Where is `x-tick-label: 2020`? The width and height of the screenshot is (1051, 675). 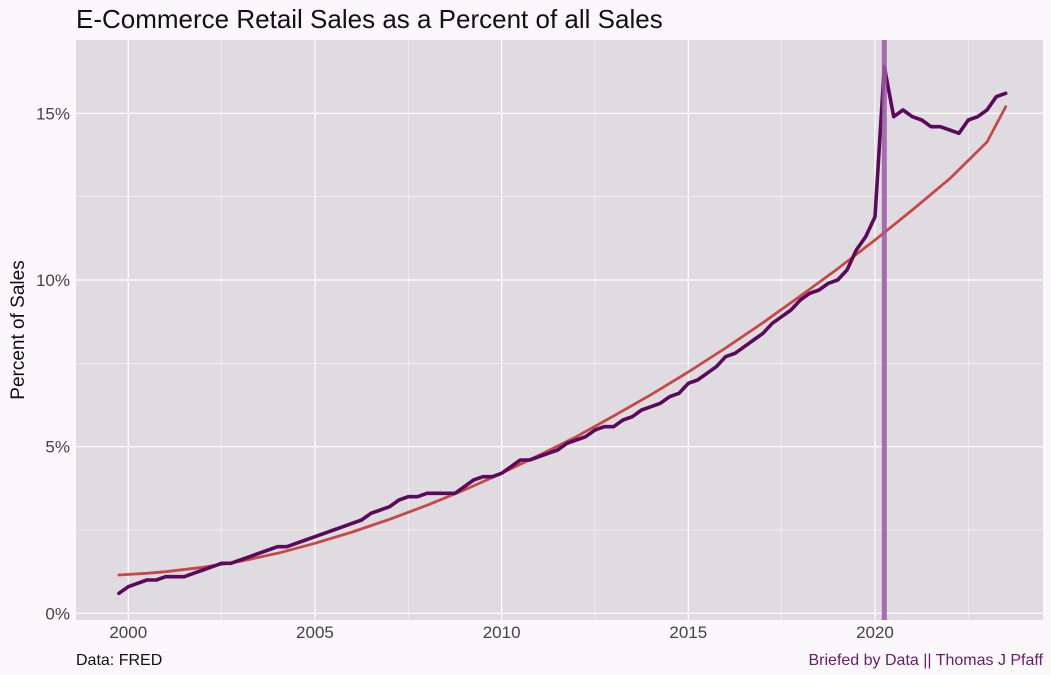 x-tick-label: 2020 is located at coordinates (875, 632).